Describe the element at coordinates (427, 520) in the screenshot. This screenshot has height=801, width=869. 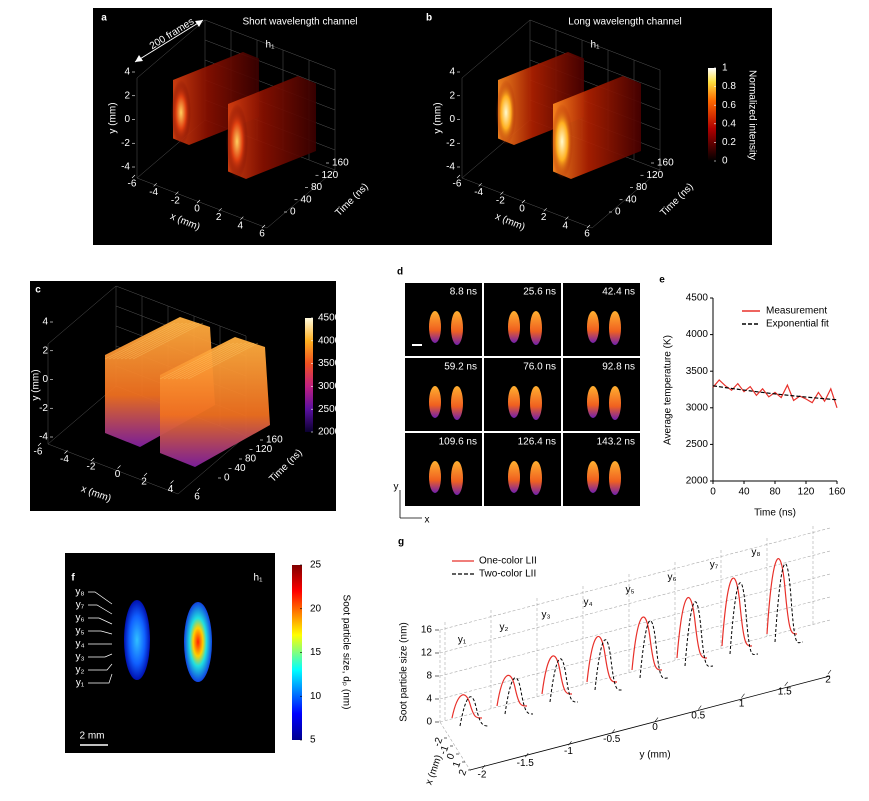
I see `axis-title: x` at that location.